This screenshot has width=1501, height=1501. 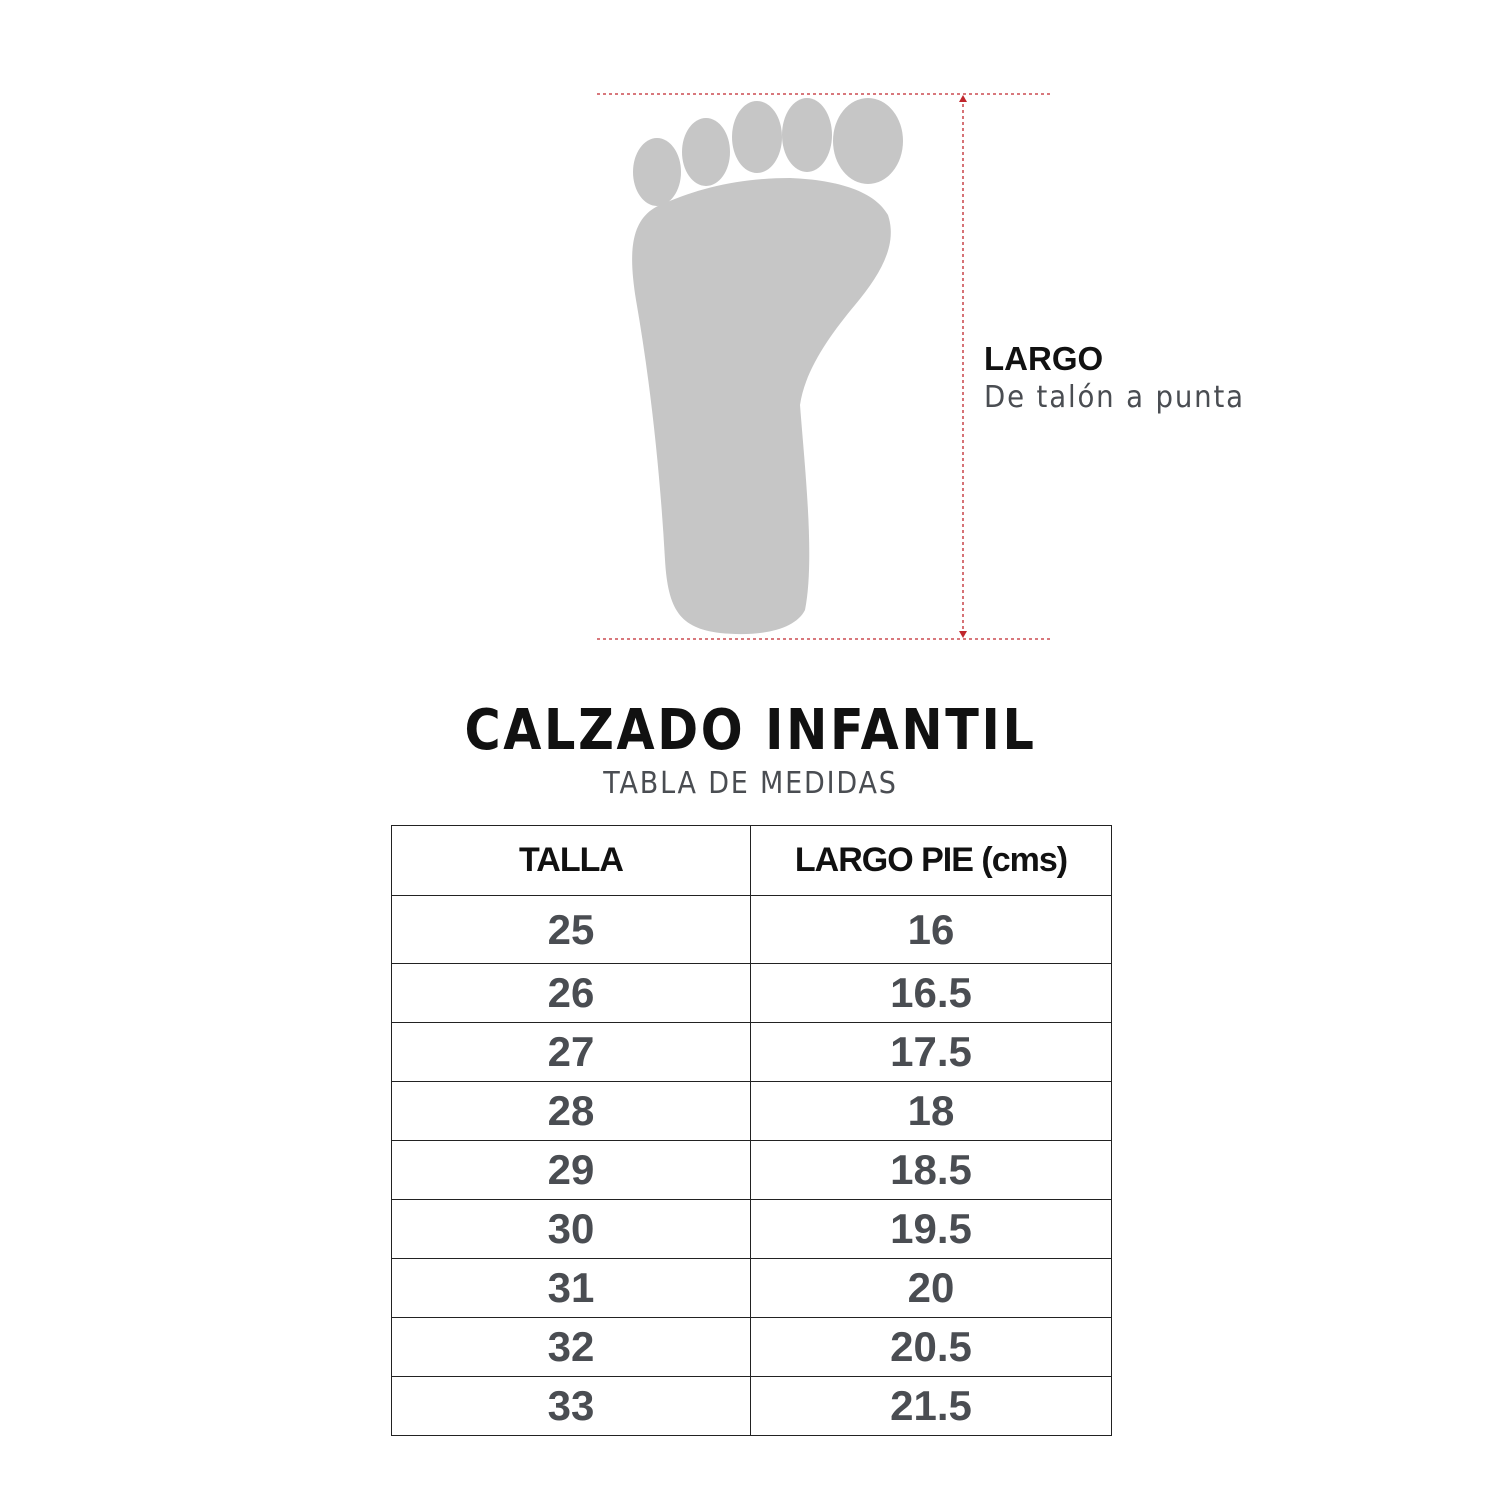 I want to click on foot-icon, so click(x=767, y=366).